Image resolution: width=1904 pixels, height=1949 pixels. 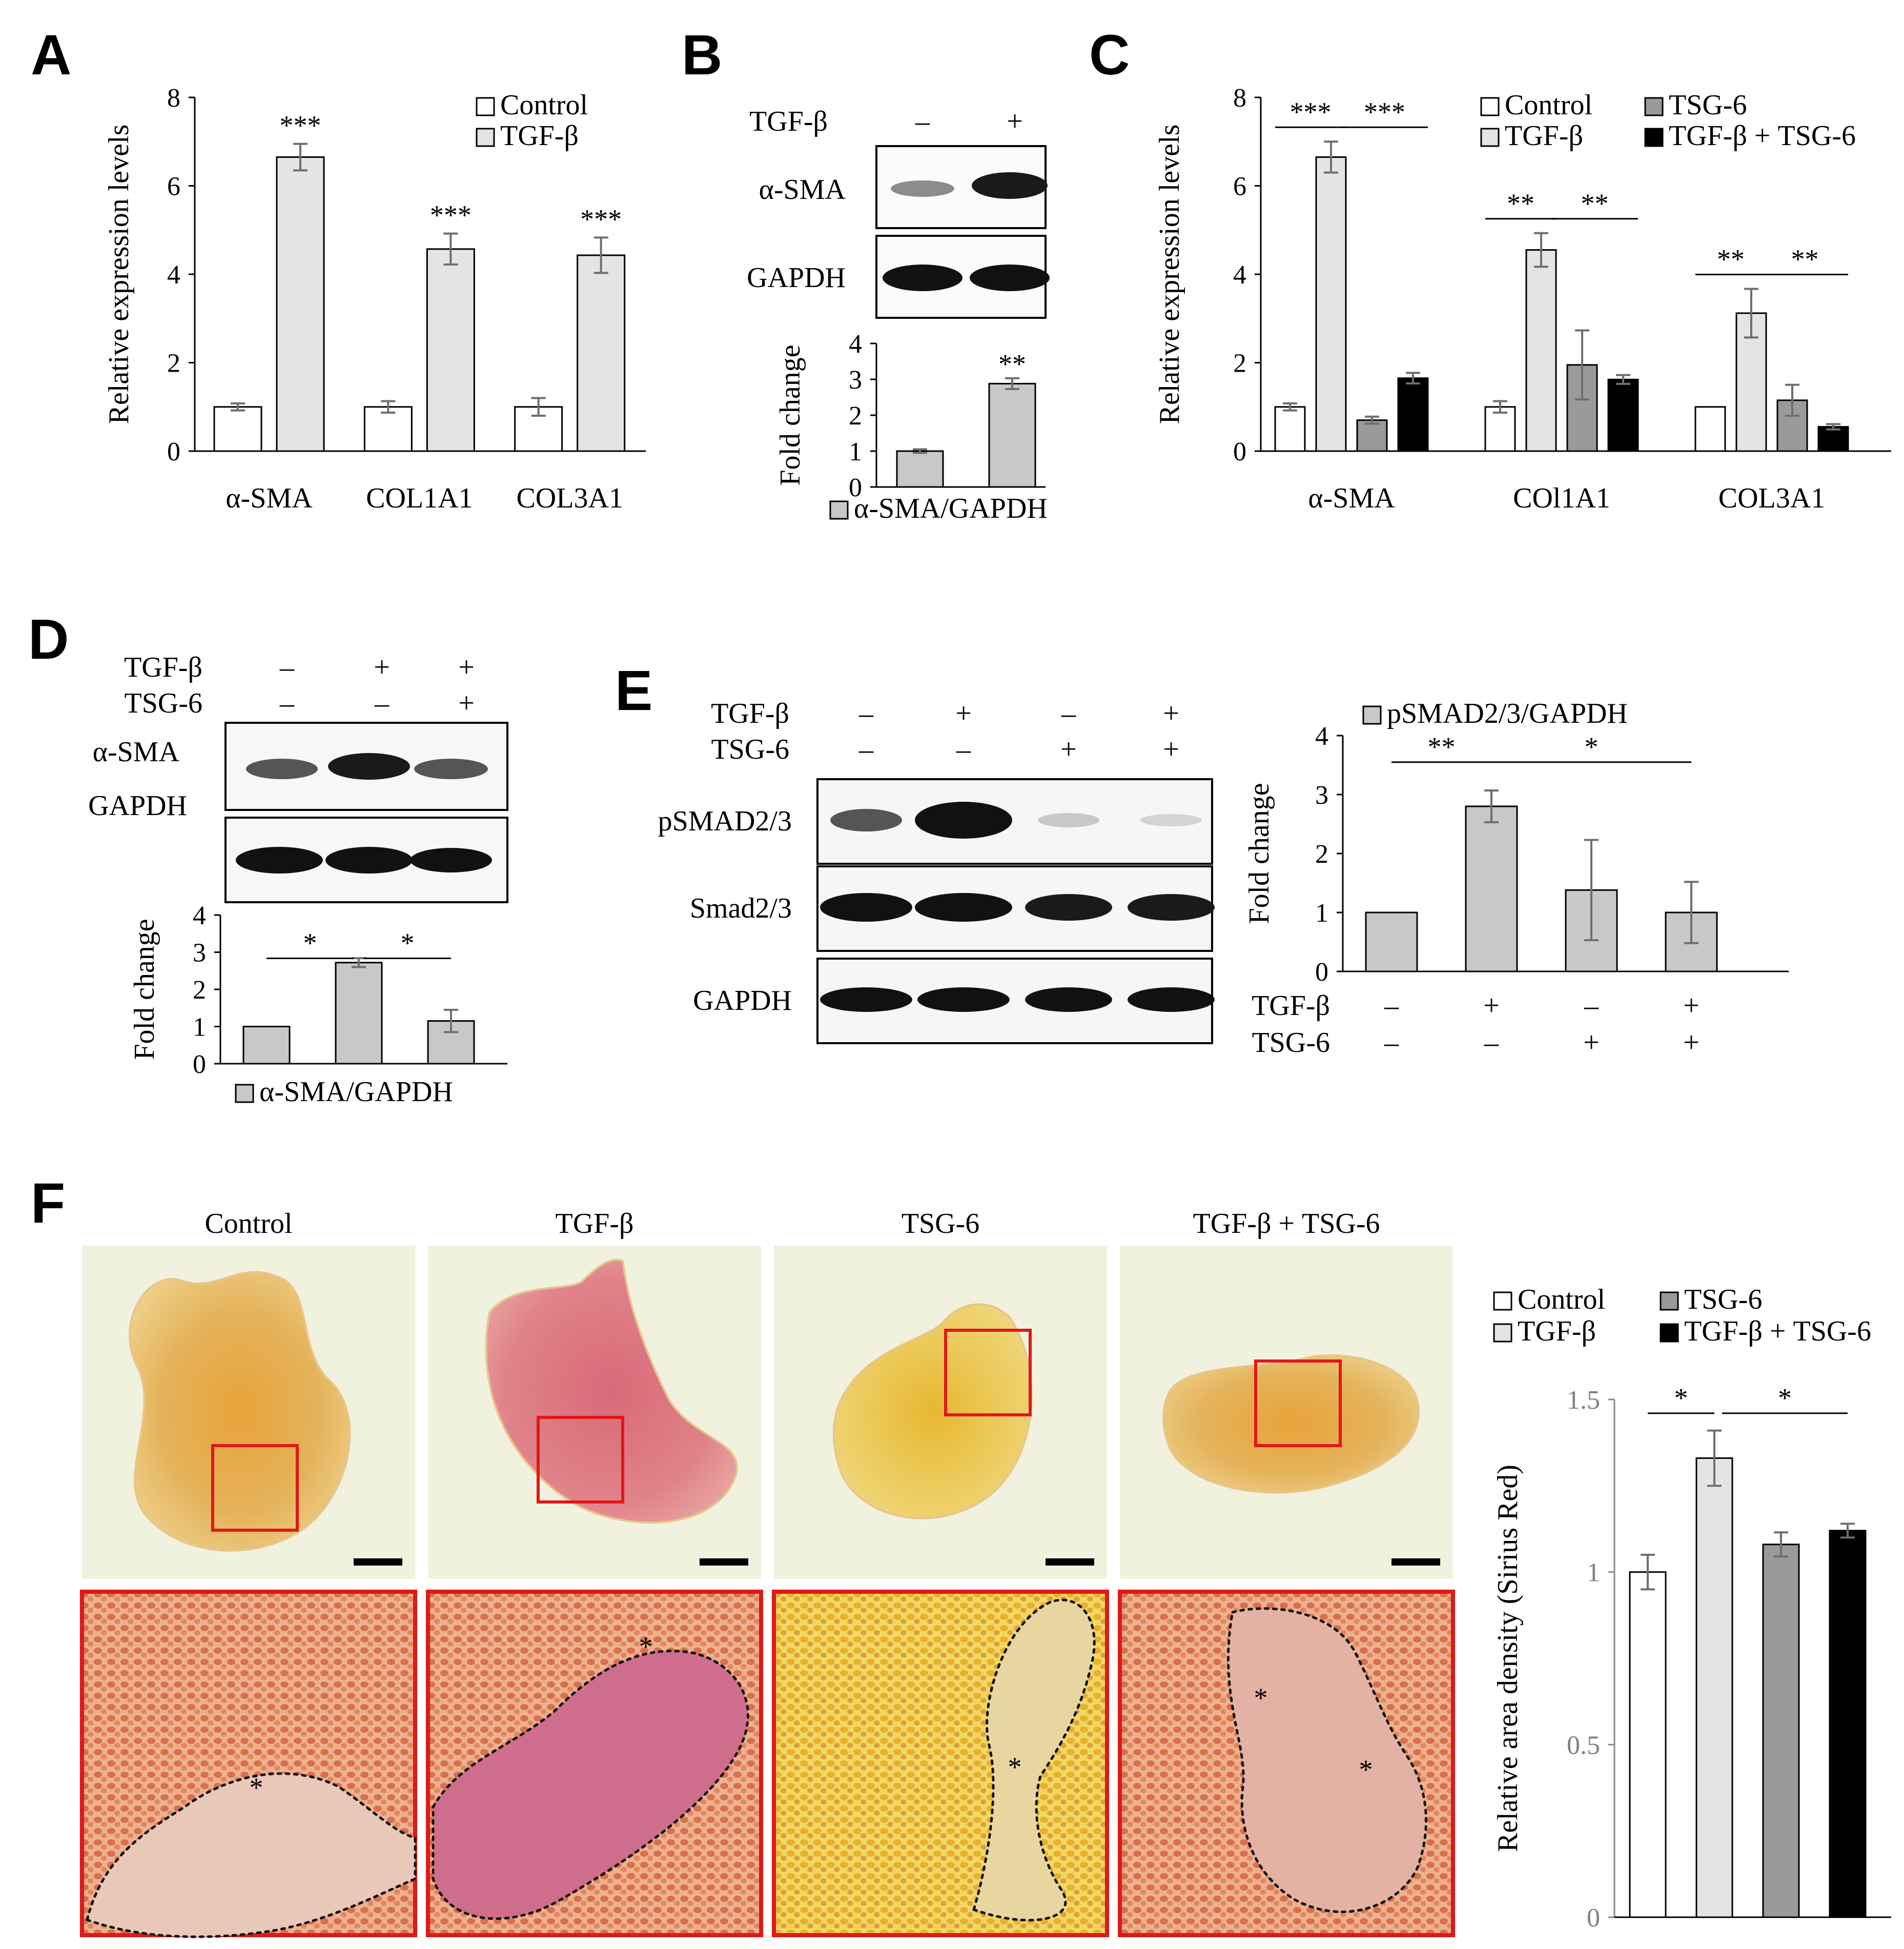 I want to click on panelE-tick-label: 2, so click(x=1321, y=854).